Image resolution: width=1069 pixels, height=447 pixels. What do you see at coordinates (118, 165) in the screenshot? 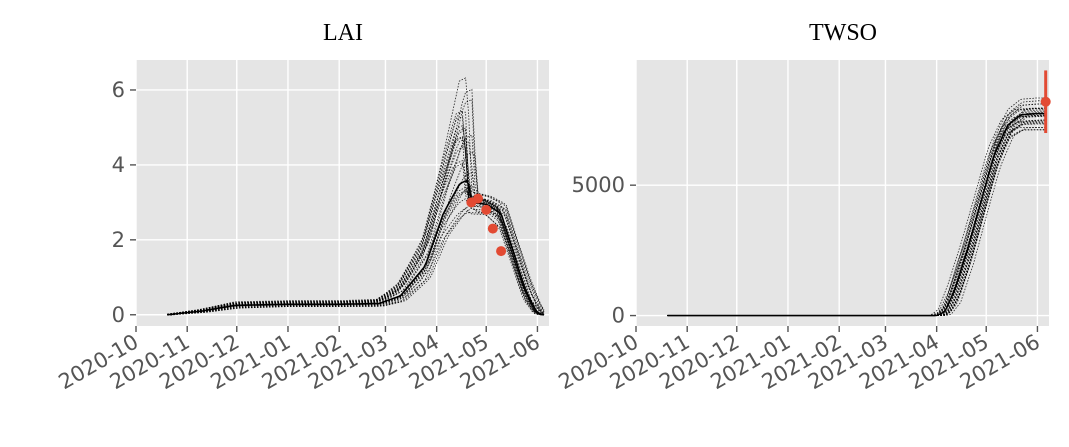
I see `lai-y-tick-label: 4` at bounding box center [118, 165].